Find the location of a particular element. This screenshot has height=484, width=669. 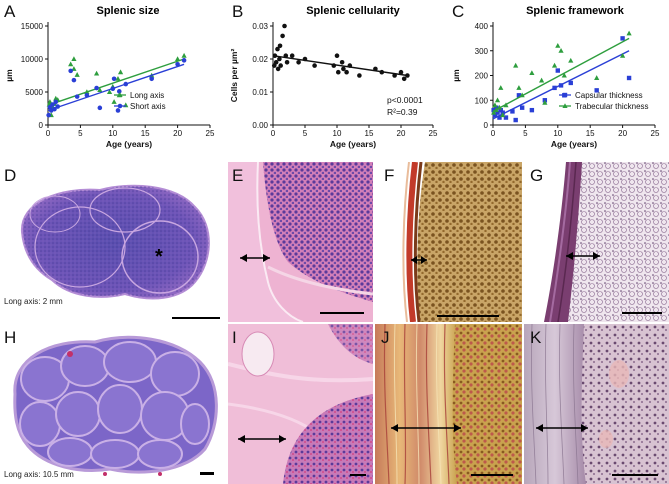

scale-bar-j is located at coordinates (492, 475).